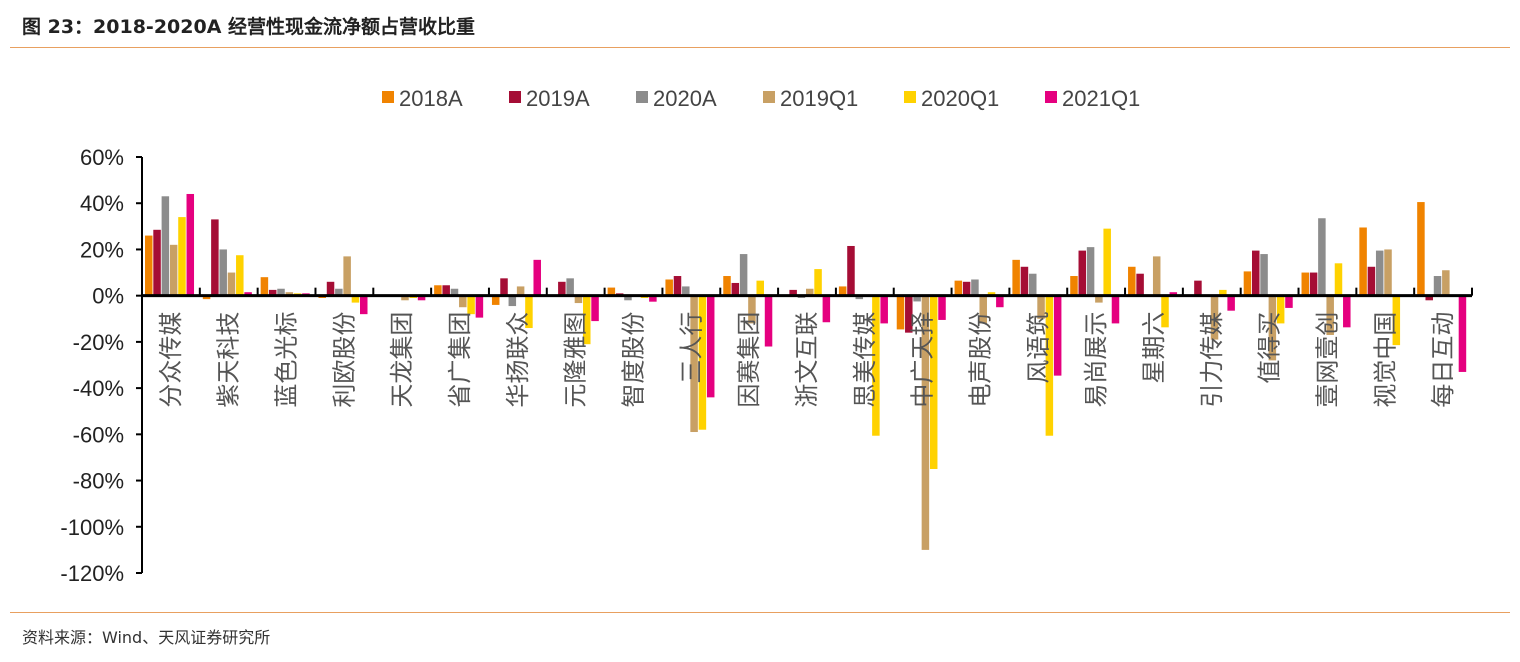 Image resolution: width=1520 pixels, height=662 pixels. Describe the element at coordinates (1101, 98) in the screenshot. I see `legend-label-2021Q1: 2021Q1` at that location.